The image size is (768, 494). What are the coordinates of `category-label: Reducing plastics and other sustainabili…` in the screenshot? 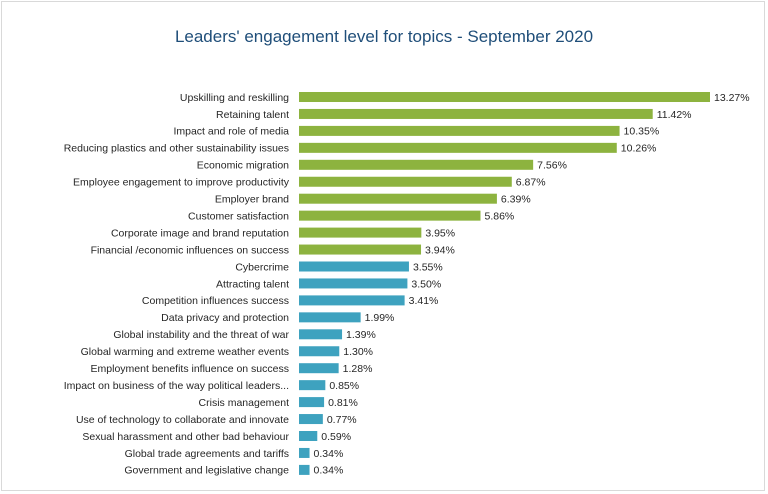 It's located at (176, 149).